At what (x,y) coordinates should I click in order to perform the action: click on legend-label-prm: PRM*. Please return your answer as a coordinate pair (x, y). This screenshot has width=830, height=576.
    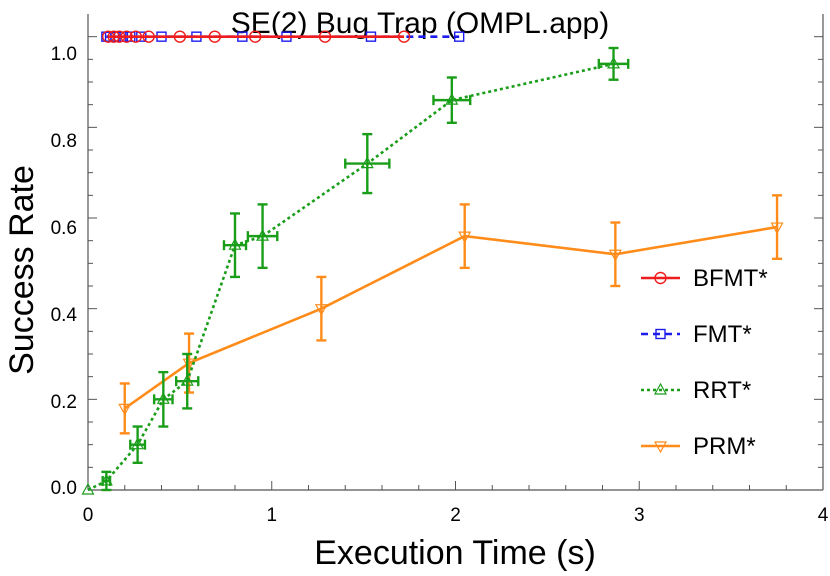
    Looking at the image, I should click on (724, 446).